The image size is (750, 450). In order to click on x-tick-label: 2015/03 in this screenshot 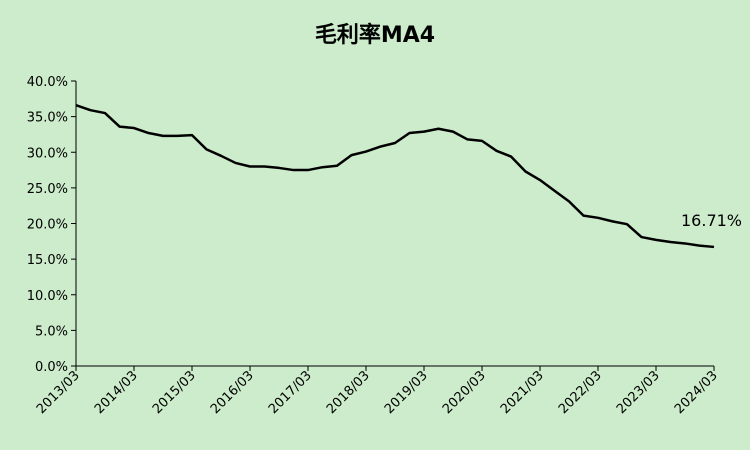, I will do `click(174, 392)`.